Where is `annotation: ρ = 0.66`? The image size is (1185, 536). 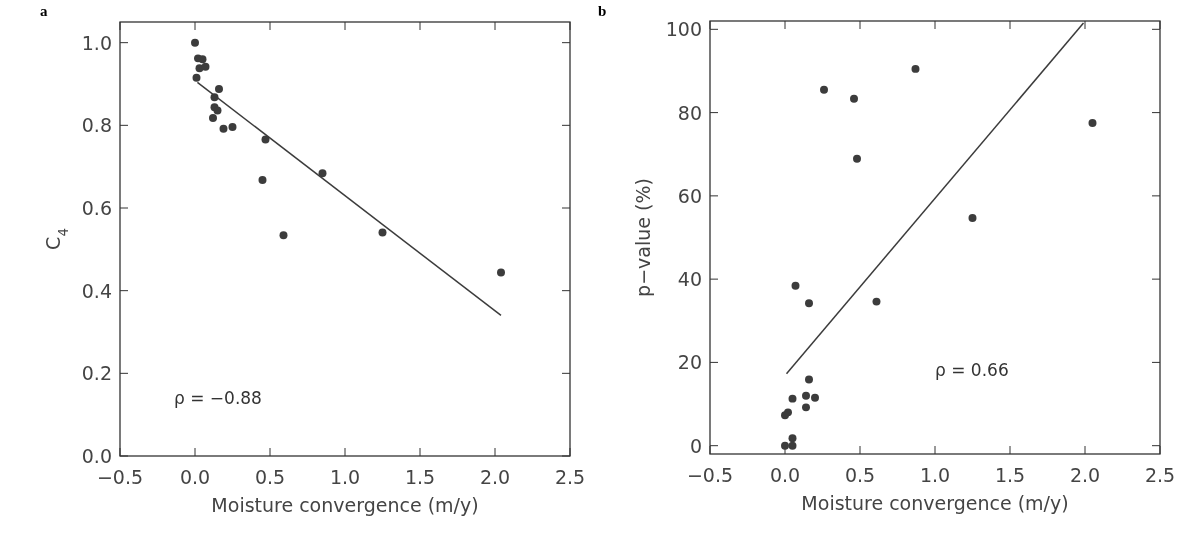
annotation: ρ = 0.66 is located at coordinates (972, 370).